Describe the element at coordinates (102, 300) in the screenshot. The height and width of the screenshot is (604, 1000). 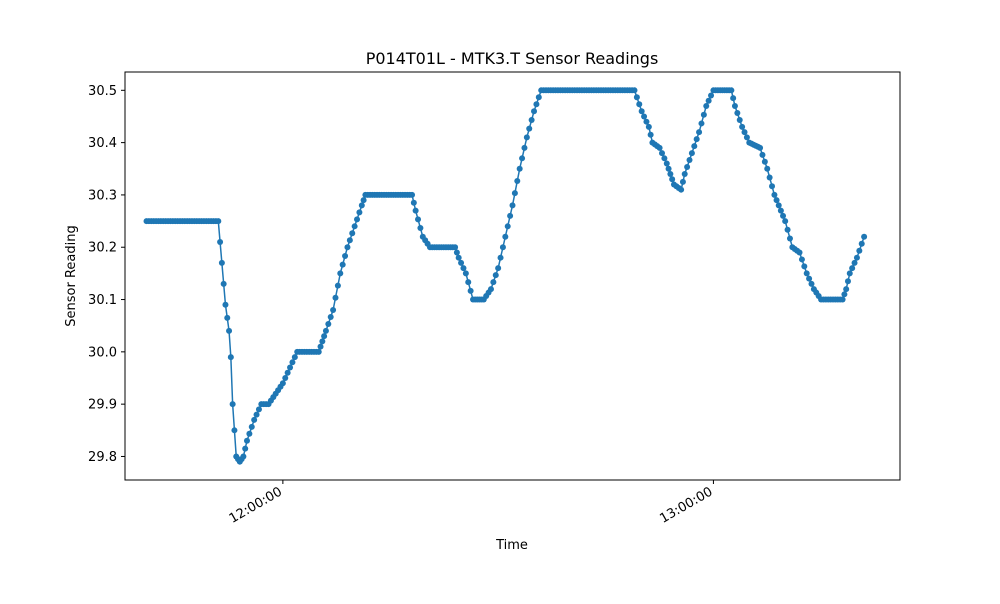
I see `y-tick-label: 30.1` at that location.